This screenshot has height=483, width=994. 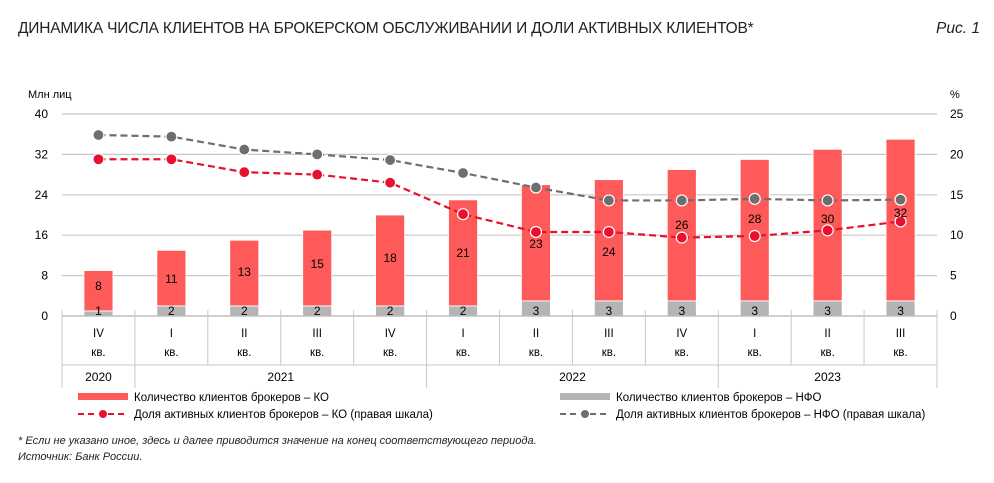 I want to click on source-note: Источник: Банк России., so click(x=80, y=457).